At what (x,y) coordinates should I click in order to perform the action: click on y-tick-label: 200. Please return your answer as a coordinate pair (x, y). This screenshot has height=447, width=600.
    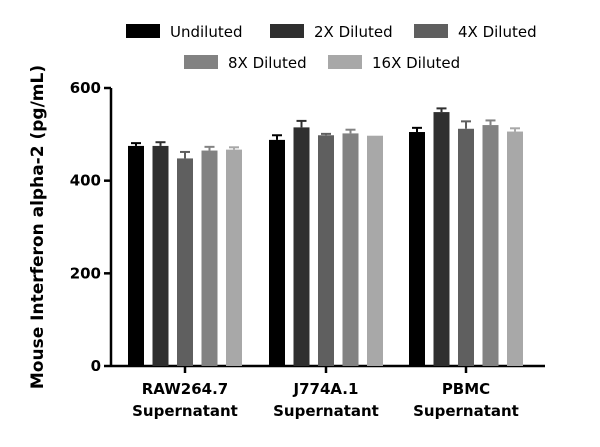
    Looking at the image, I should click on (85, 273).